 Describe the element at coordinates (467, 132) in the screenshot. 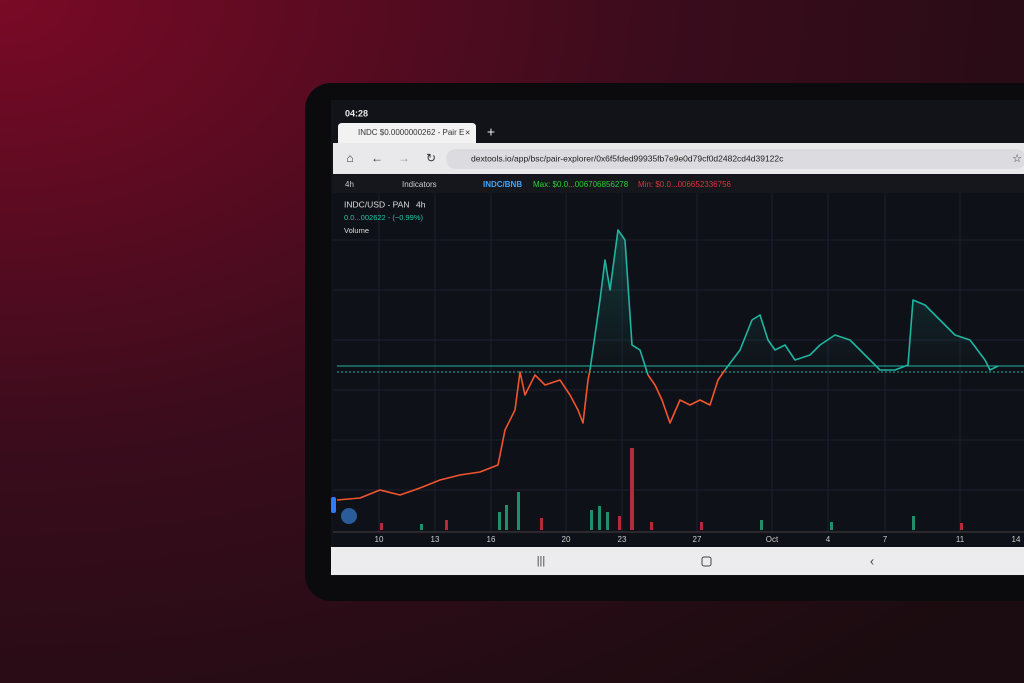

I see `tab-close: ×` at that location.